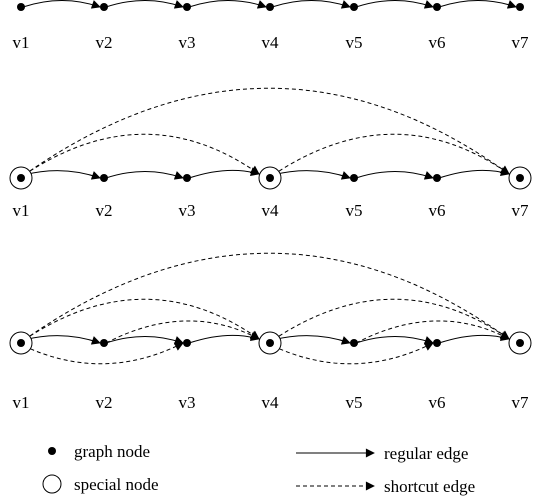 This screenshot has height=503, width=540. I want to click on graph-panel-1: v1 v2 v3 v4 v5 v6 v7, so click(271, 26).